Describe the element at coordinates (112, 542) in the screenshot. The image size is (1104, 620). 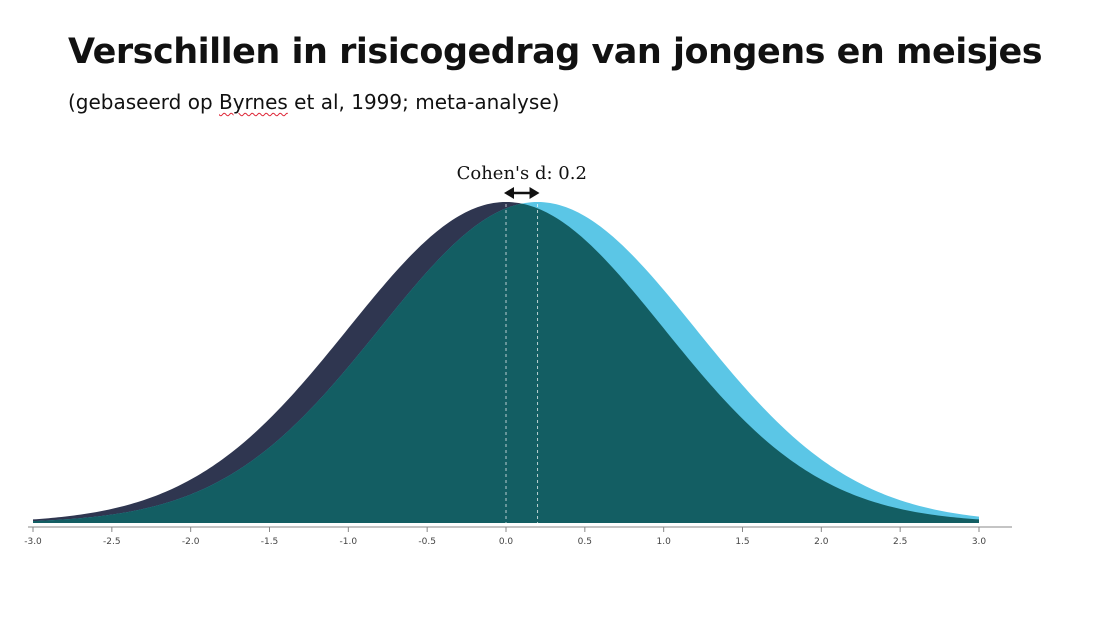
I see `x-tick-label: -2.5` at that location.